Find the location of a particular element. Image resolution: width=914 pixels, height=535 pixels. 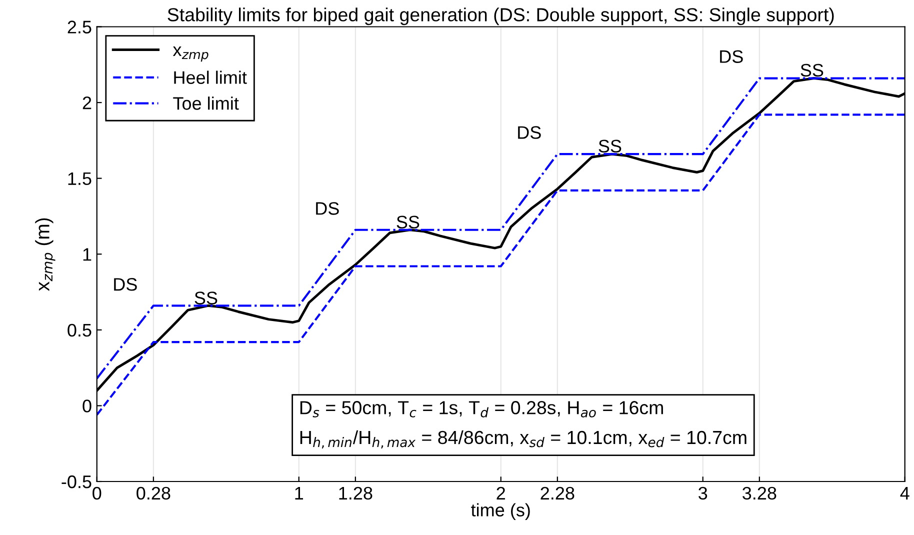

y-tick-label: 2.5 is located at coordinates (80, 27).